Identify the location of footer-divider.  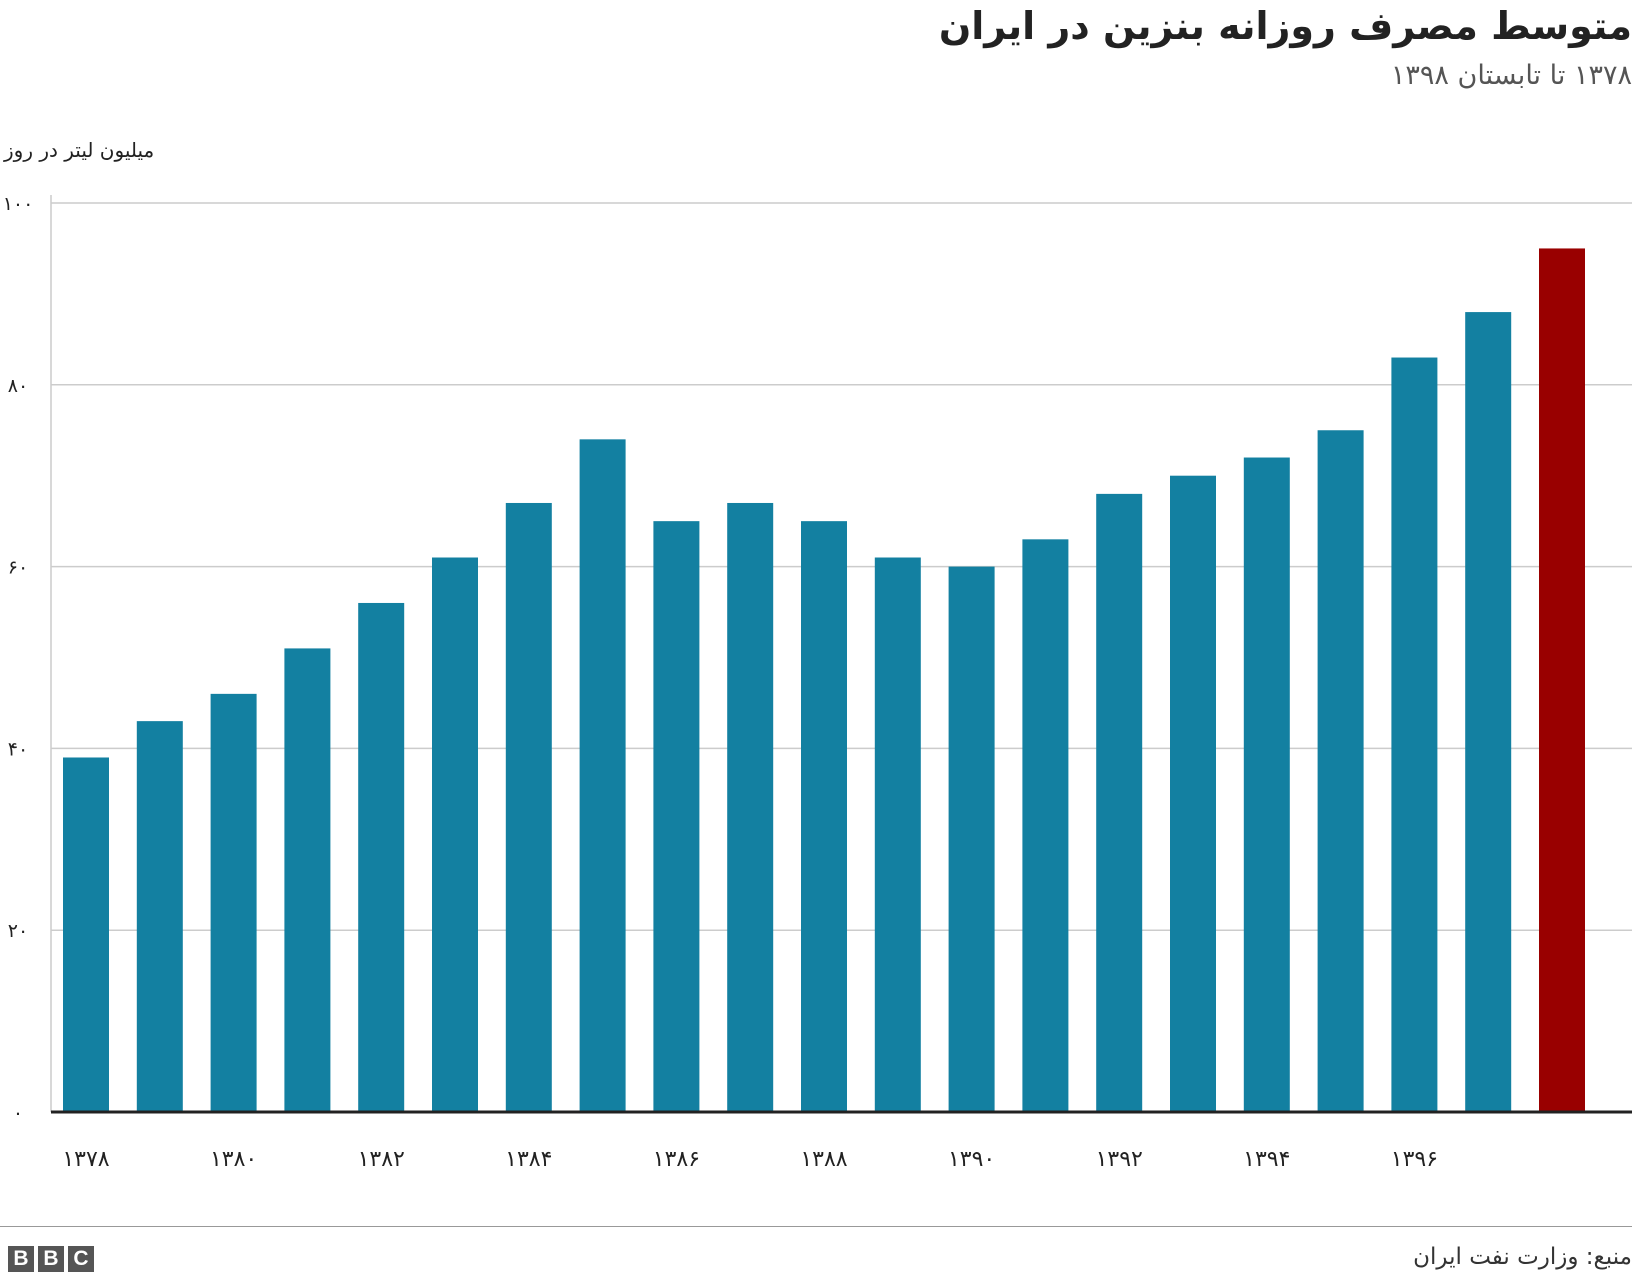
(816, 1226).